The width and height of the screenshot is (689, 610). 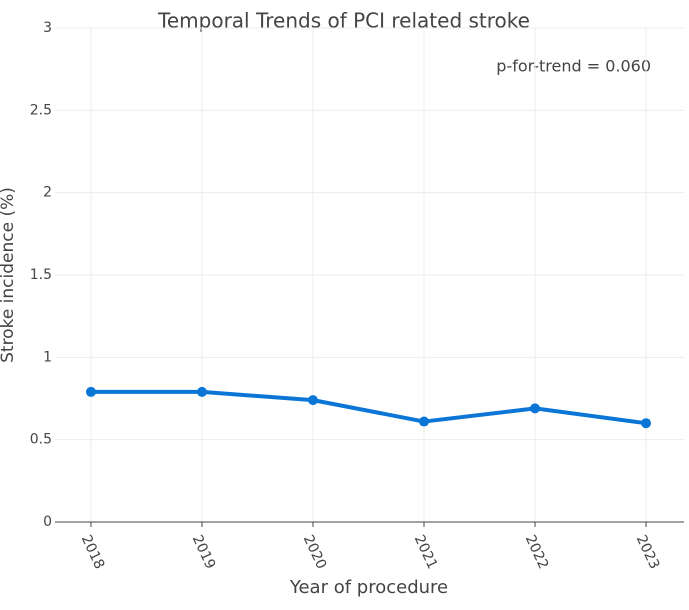 I want to click on x-tick-label: 2023, so click(x=648, y=552).